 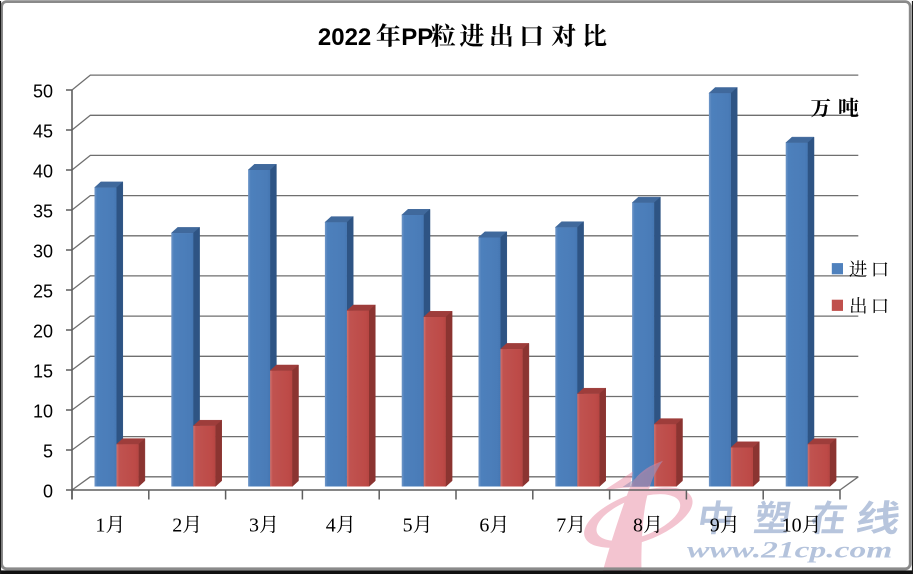 I want to click on svg-text: 8, so click(x=638, y=526).